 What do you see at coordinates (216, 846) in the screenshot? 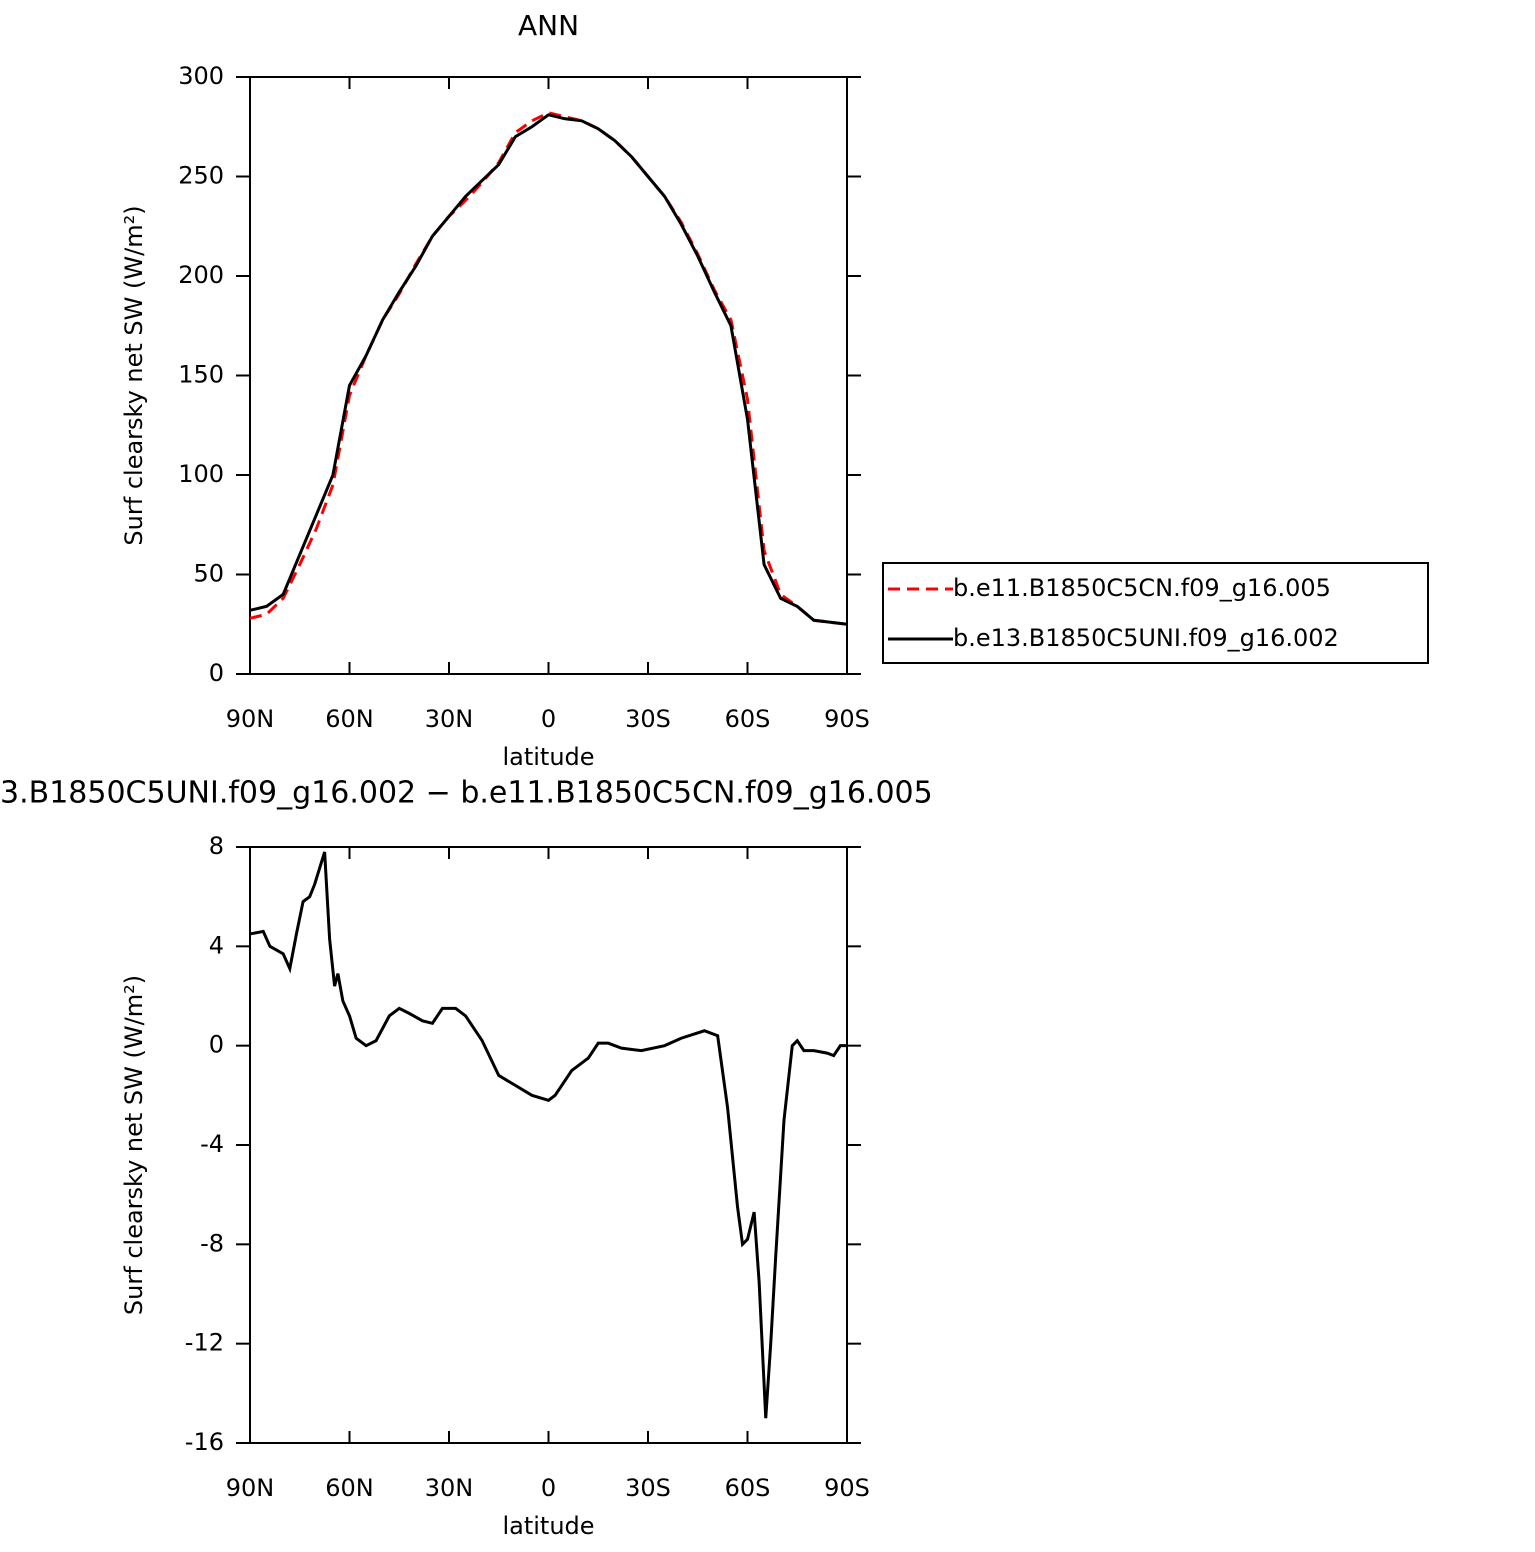
I see `y-tick-label: 8` at bounding box center [216, 846].